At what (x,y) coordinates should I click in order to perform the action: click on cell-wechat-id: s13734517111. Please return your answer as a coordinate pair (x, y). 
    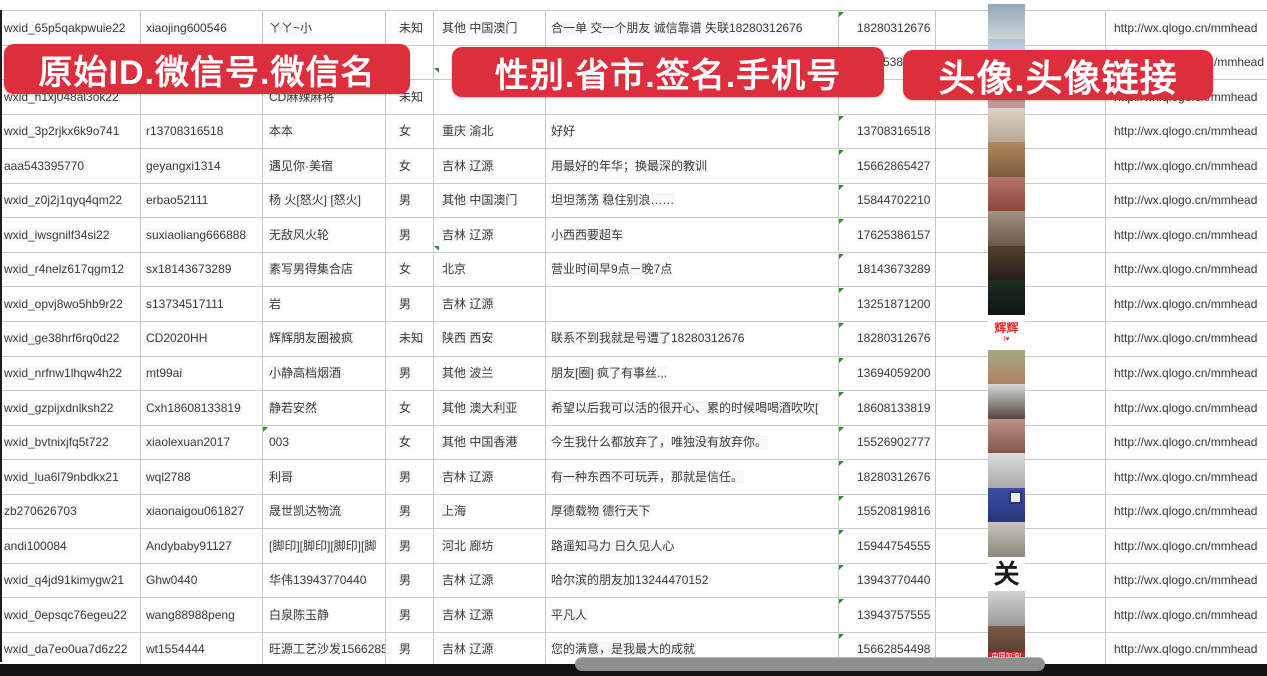
    Looking at the image, I should click on (203, 304).